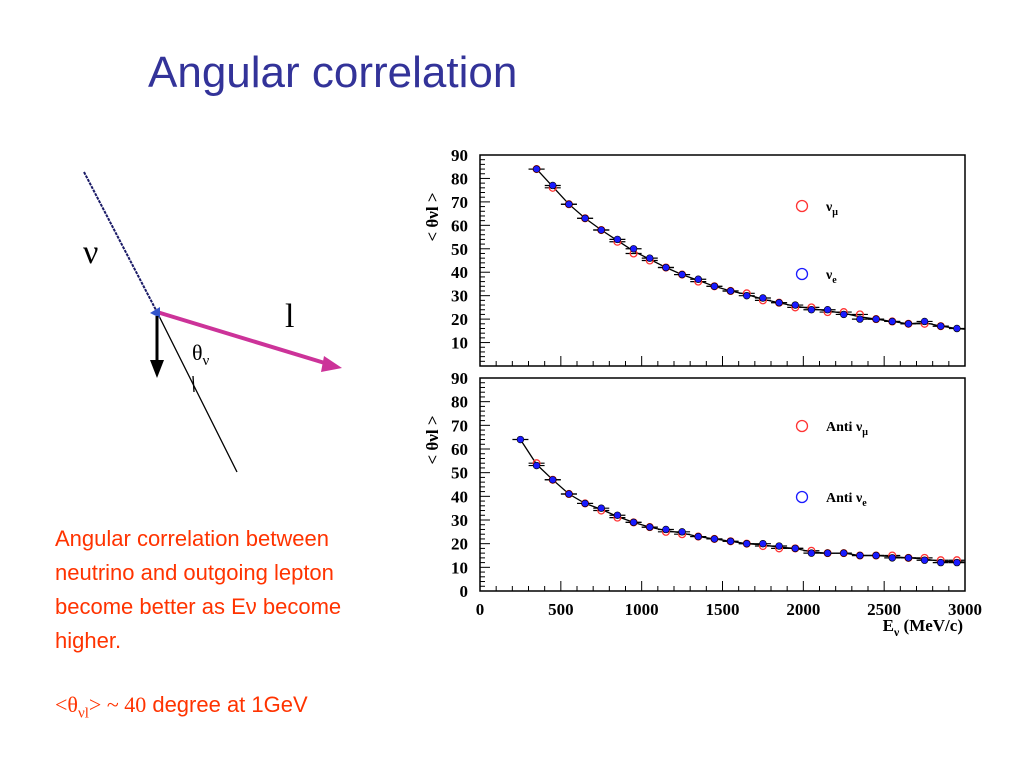 The height and width of the screenshot is (768, 1024). Describe the element at coordinates (192, 538) in the screenshot. I see `caption-line: Angular correlation between` at that location.